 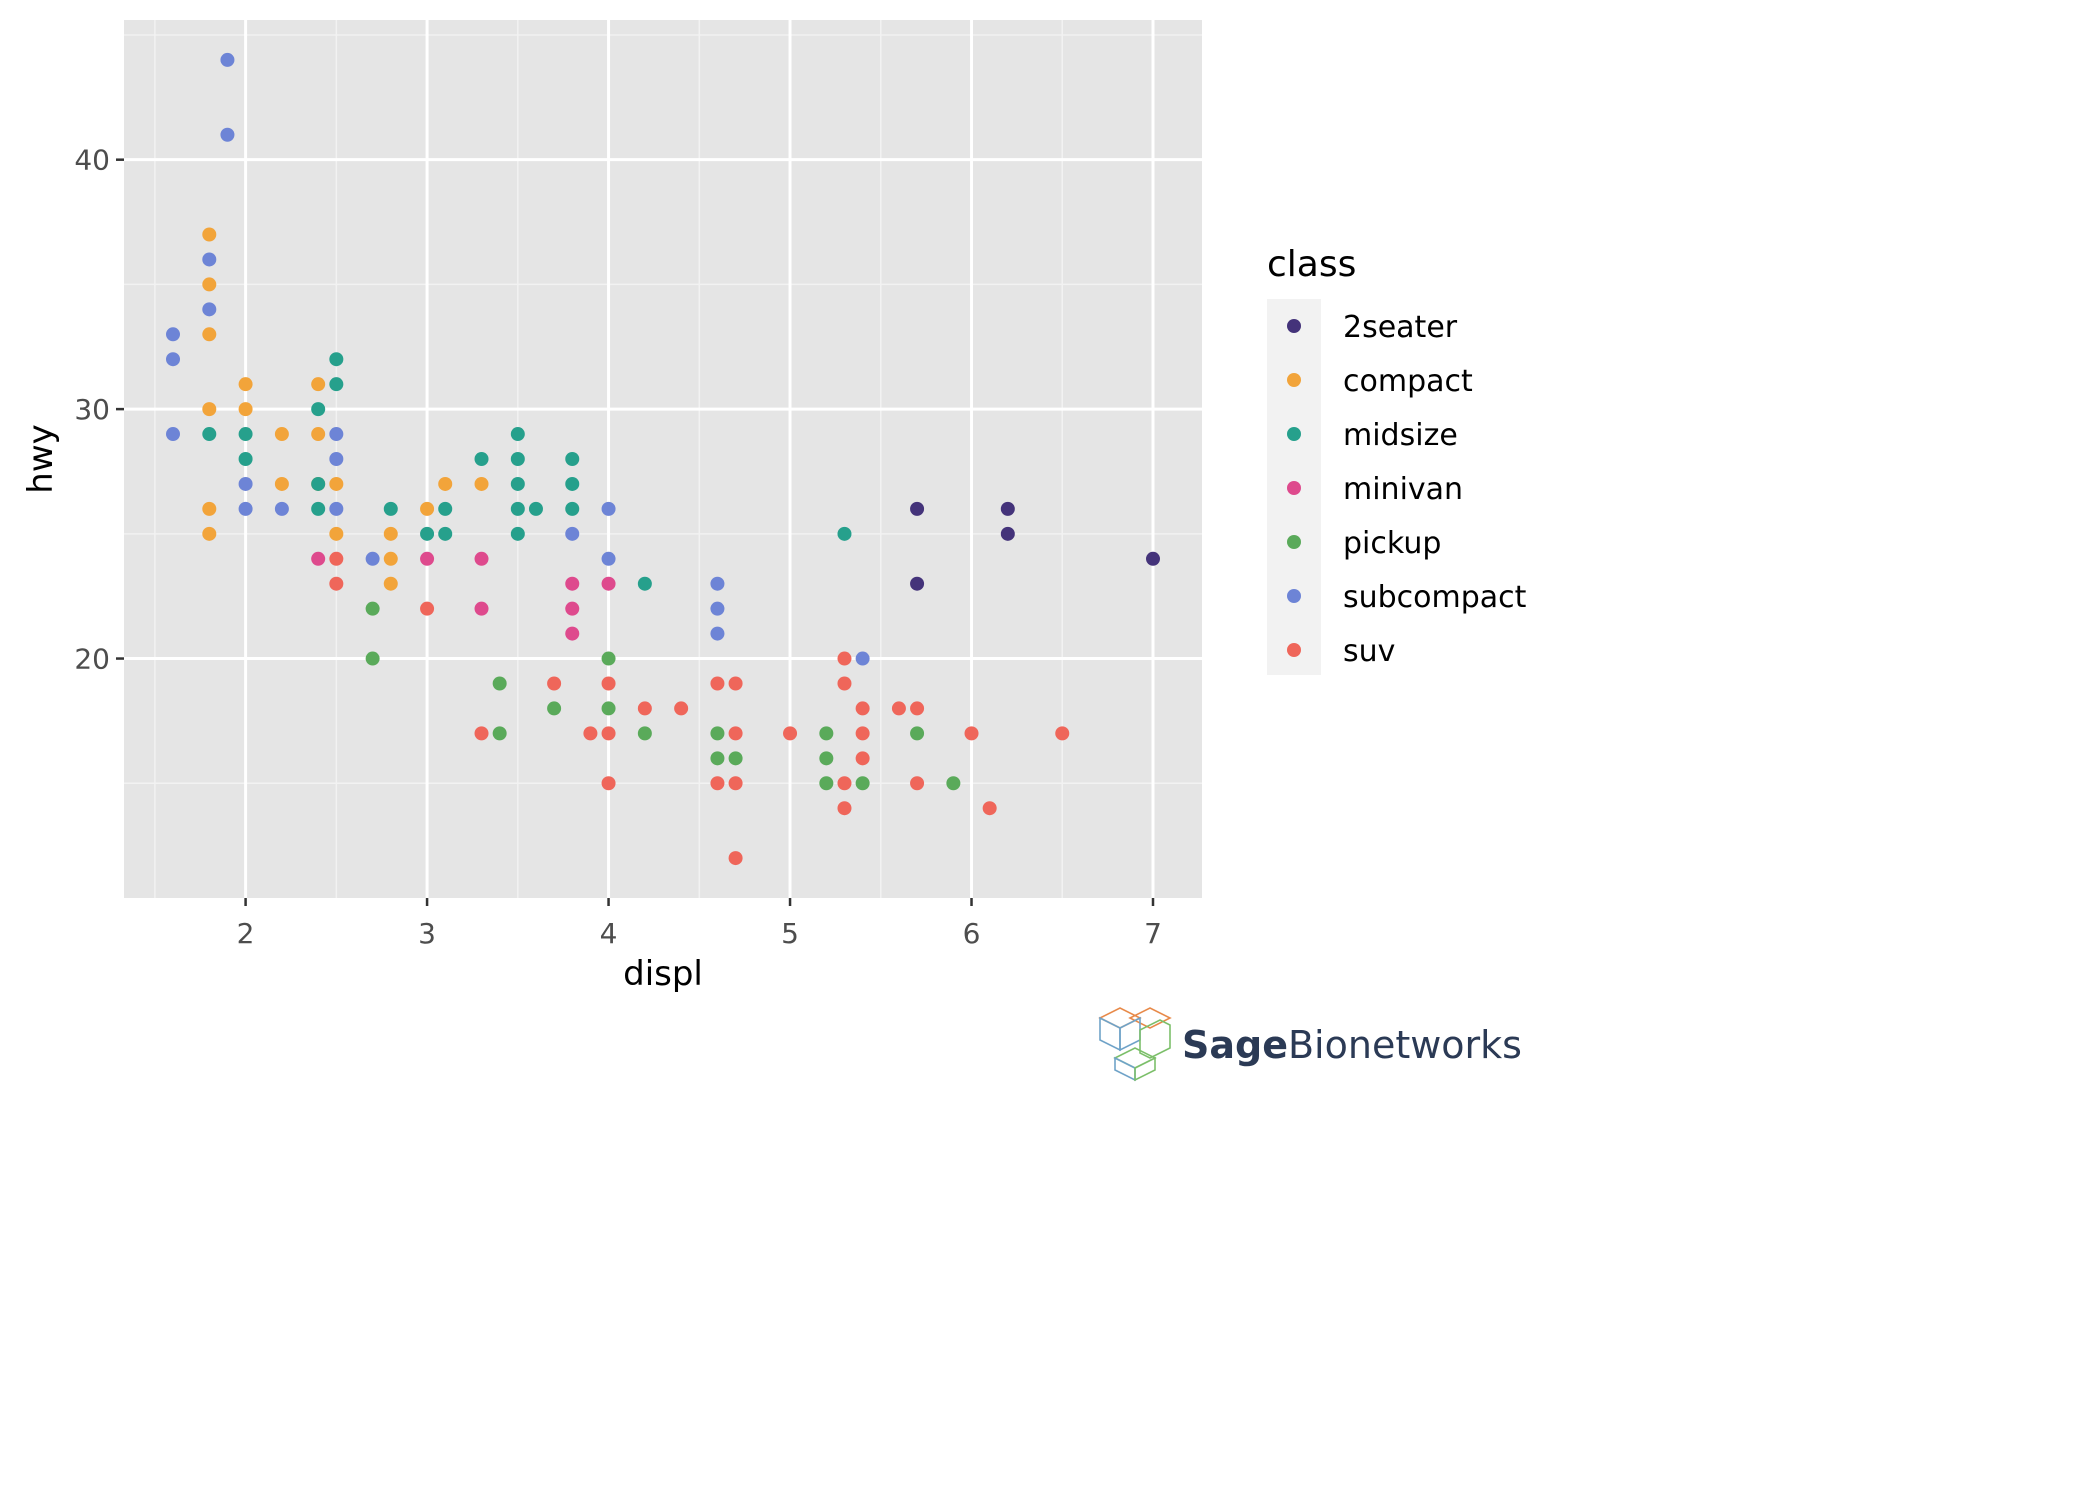 What do you see at coordinates (1435, 597) in the screenshot?
I see `legend-label-subcompact: subcompact` at bounding box center [1435, 597].